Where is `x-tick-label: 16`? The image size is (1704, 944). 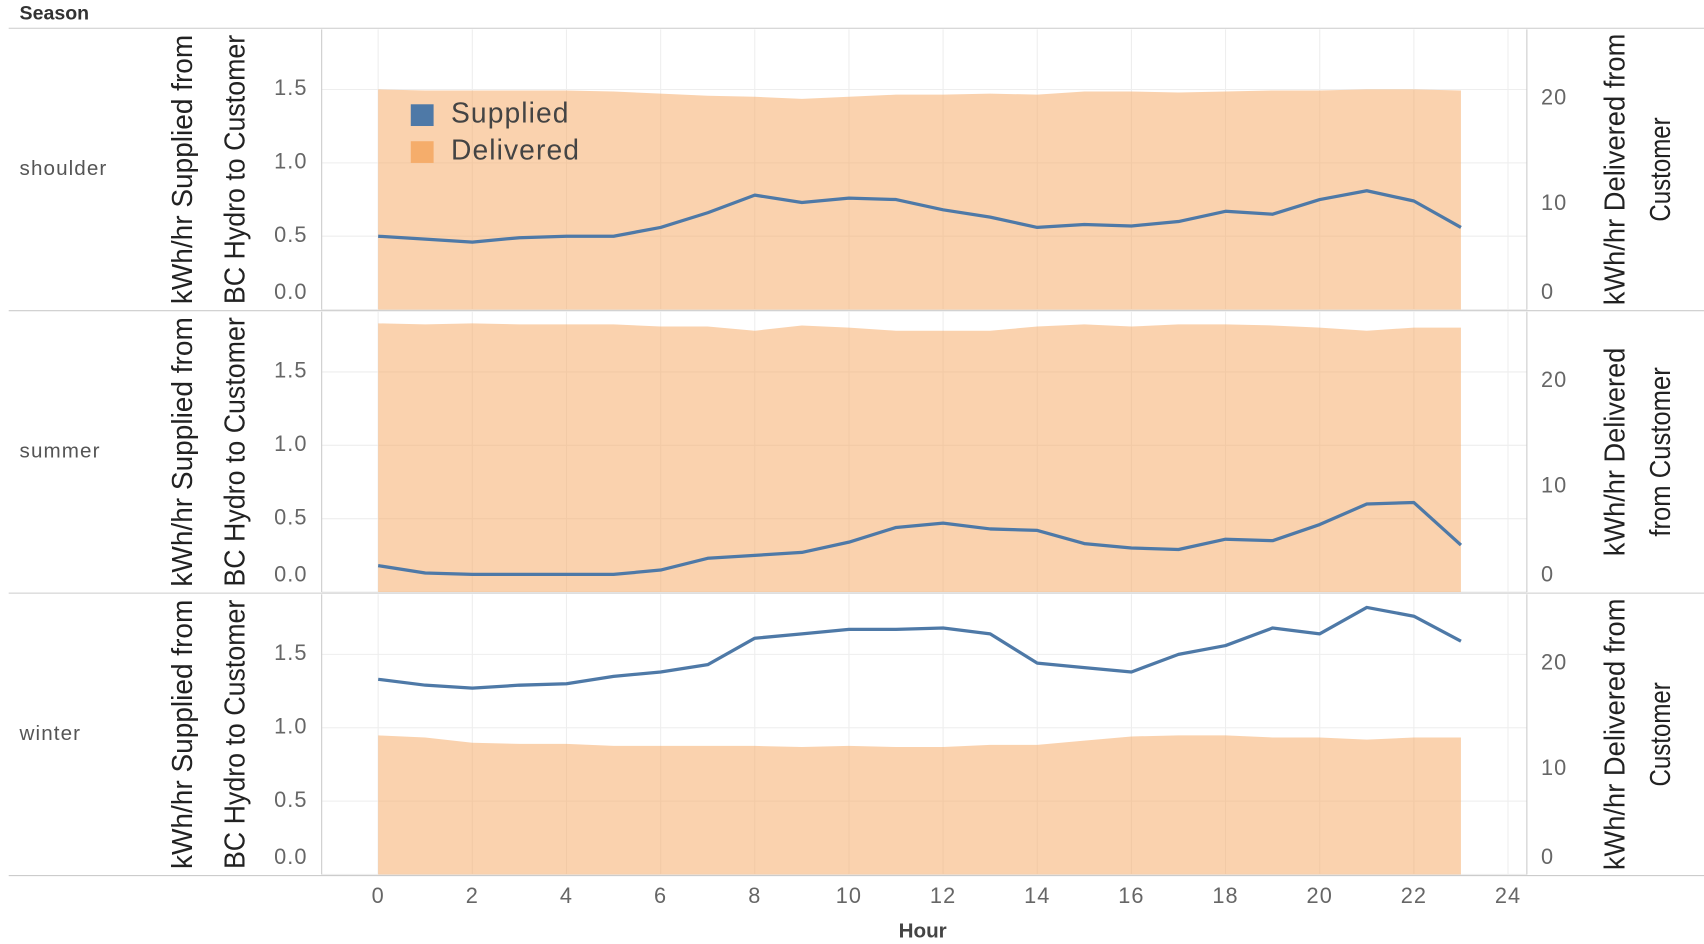 x-tick-label: 16 is located at coordinates (1131, 895).